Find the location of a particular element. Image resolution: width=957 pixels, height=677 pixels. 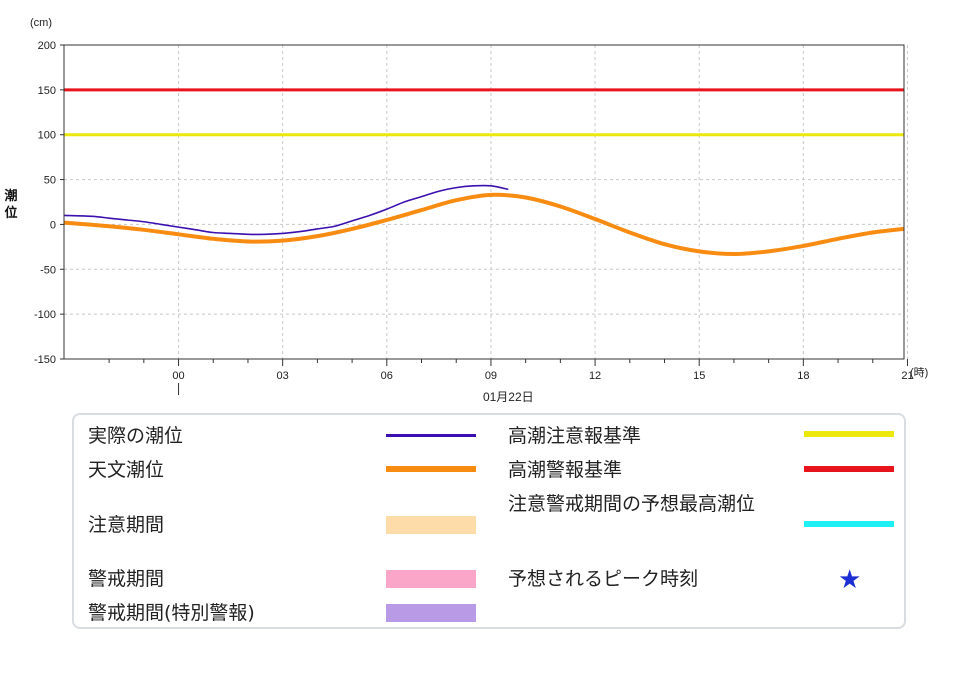

y-tick-label: 150 is located at coordinates (47, 91).